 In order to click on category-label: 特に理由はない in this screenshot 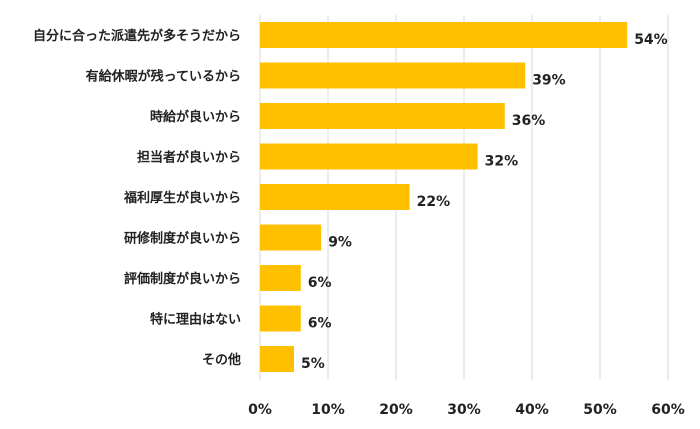, I will do `click(195, 320)`.